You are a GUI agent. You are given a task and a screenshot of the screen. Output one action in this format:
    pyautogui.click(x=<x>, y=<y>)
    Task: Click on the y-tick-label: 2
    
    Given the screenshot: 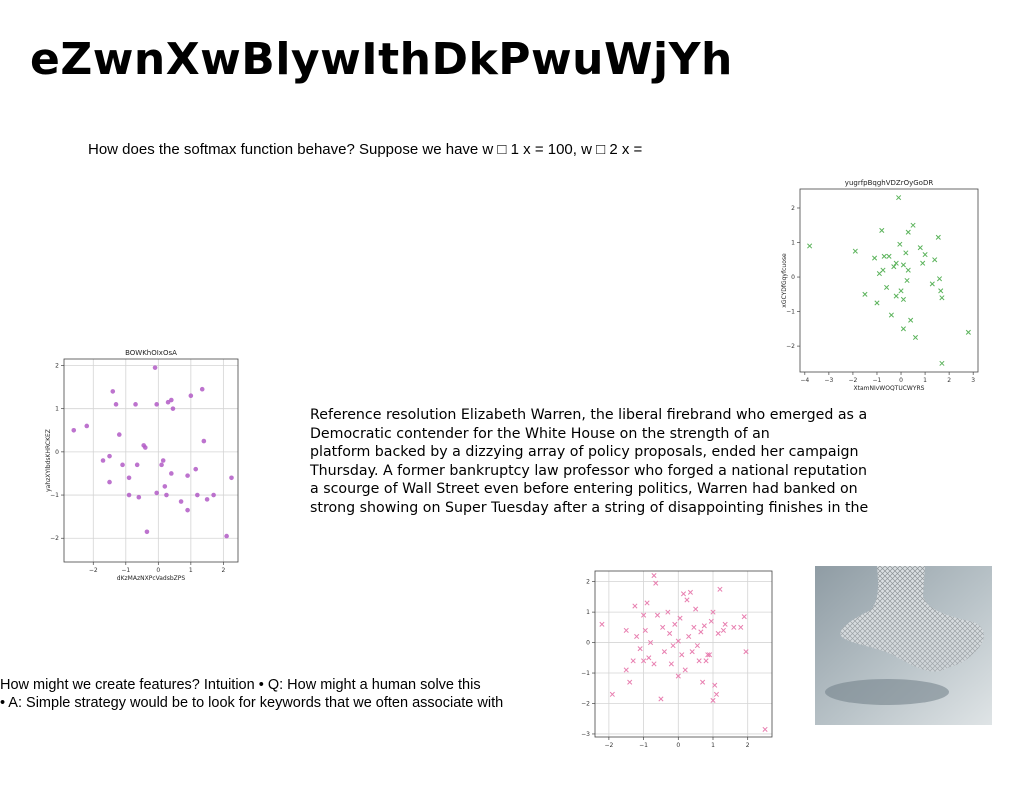 What is the action you would take?
    pyautogui.click(x=588, y=582)
    